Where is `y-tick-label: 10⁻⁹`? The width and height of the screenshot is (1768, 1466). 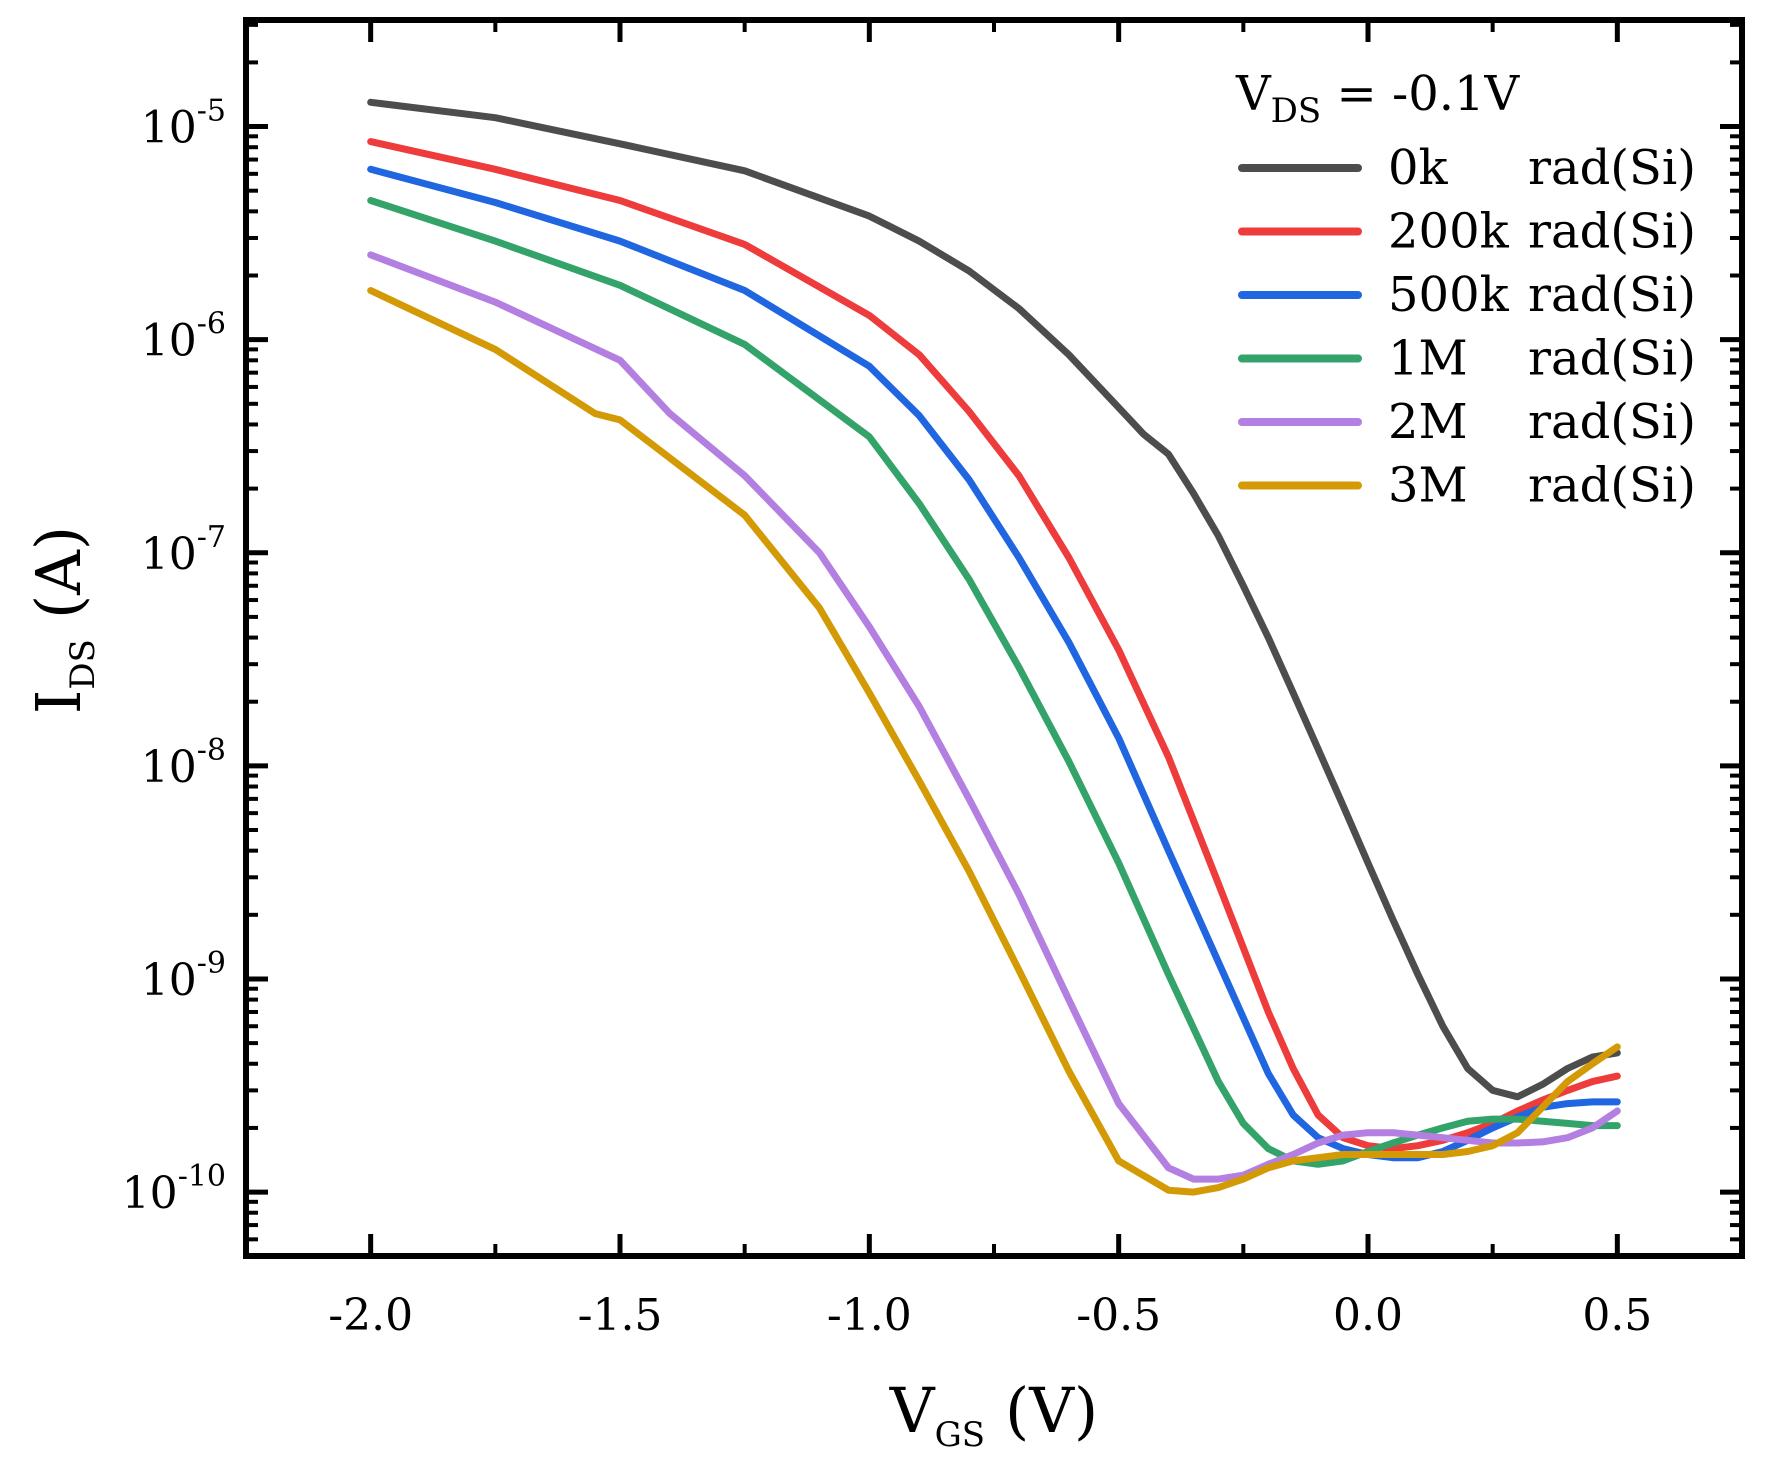
y-tick-label: 10⁻⁹ is located at coordinates (183, 976).